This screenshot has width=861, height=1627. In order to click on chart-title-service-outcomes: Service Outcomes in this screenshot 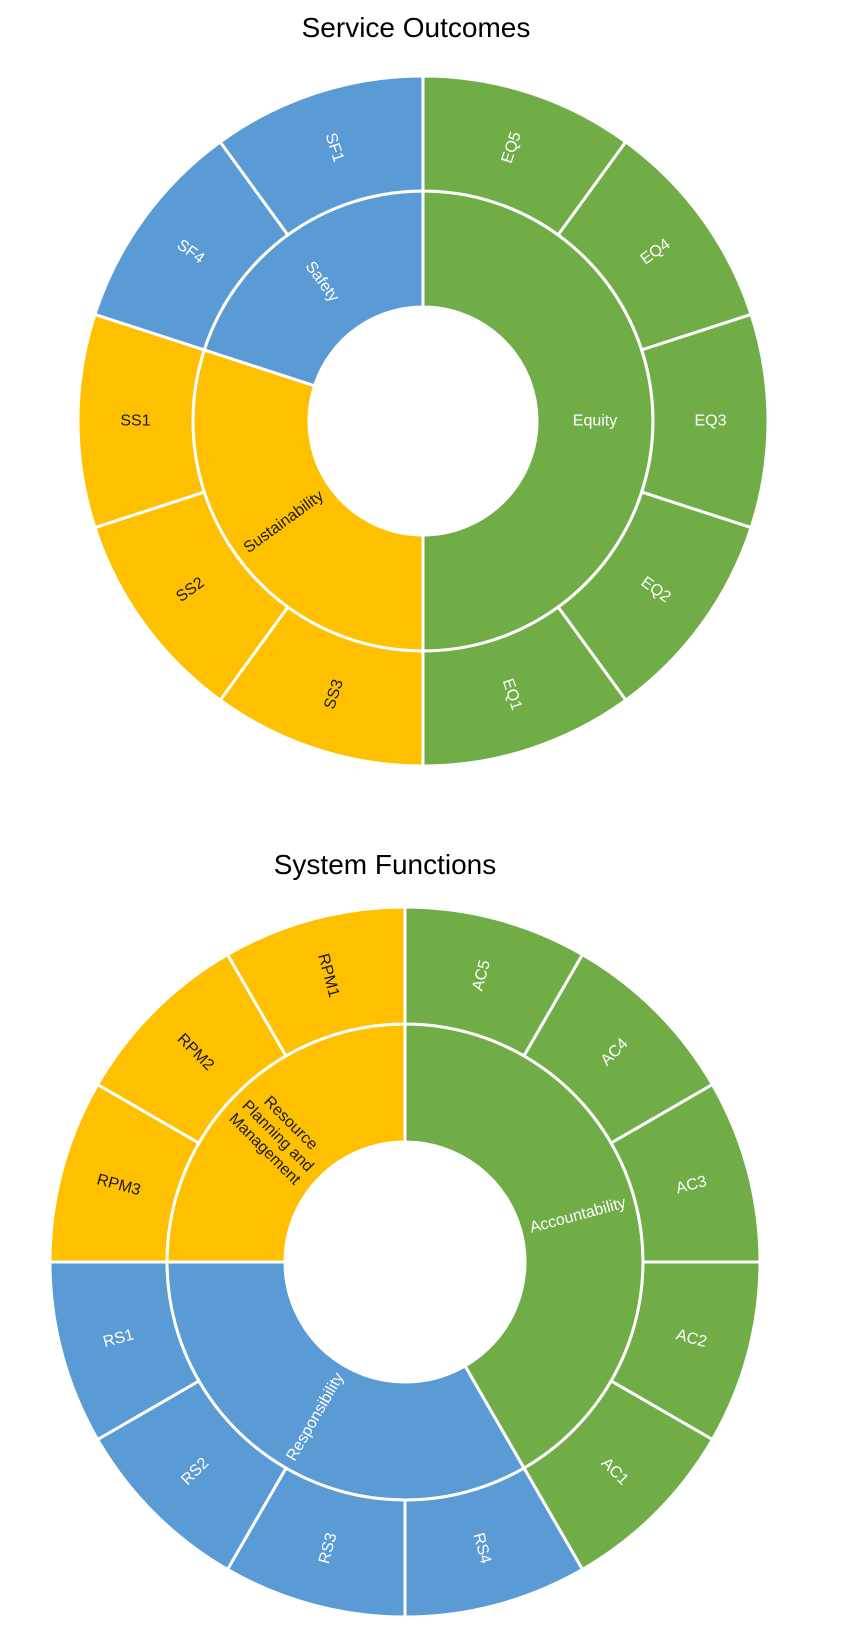, I will do `click(416, 27)`.